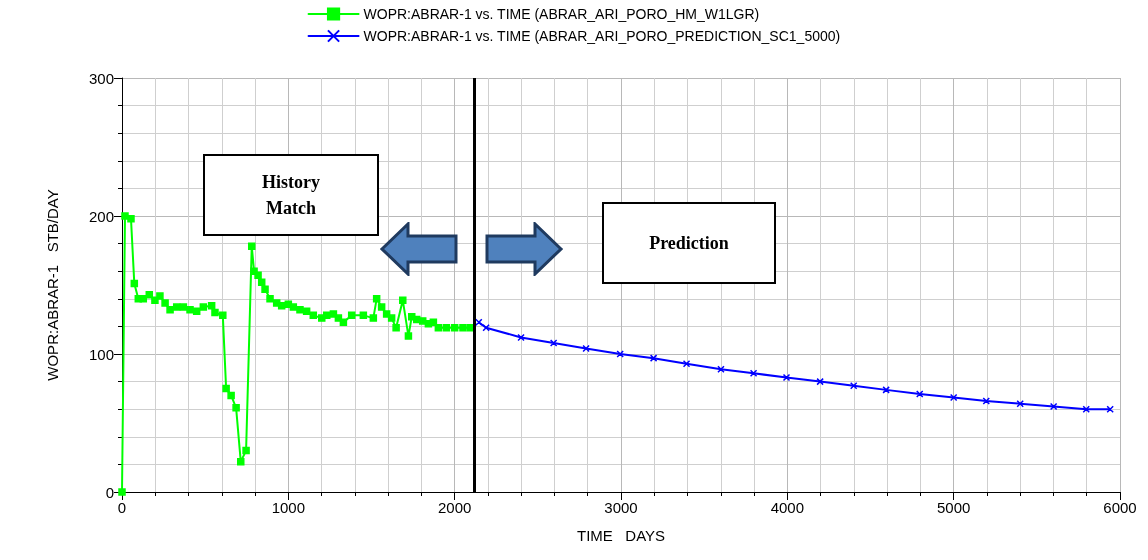  Describe the element at coordinates (561, 14) in the screenshot. I see `legend-label: WOPR:ABRAR-1 vs. TIME (ABRAR_ARI_PORO_HM_W1LGR)` at that location.